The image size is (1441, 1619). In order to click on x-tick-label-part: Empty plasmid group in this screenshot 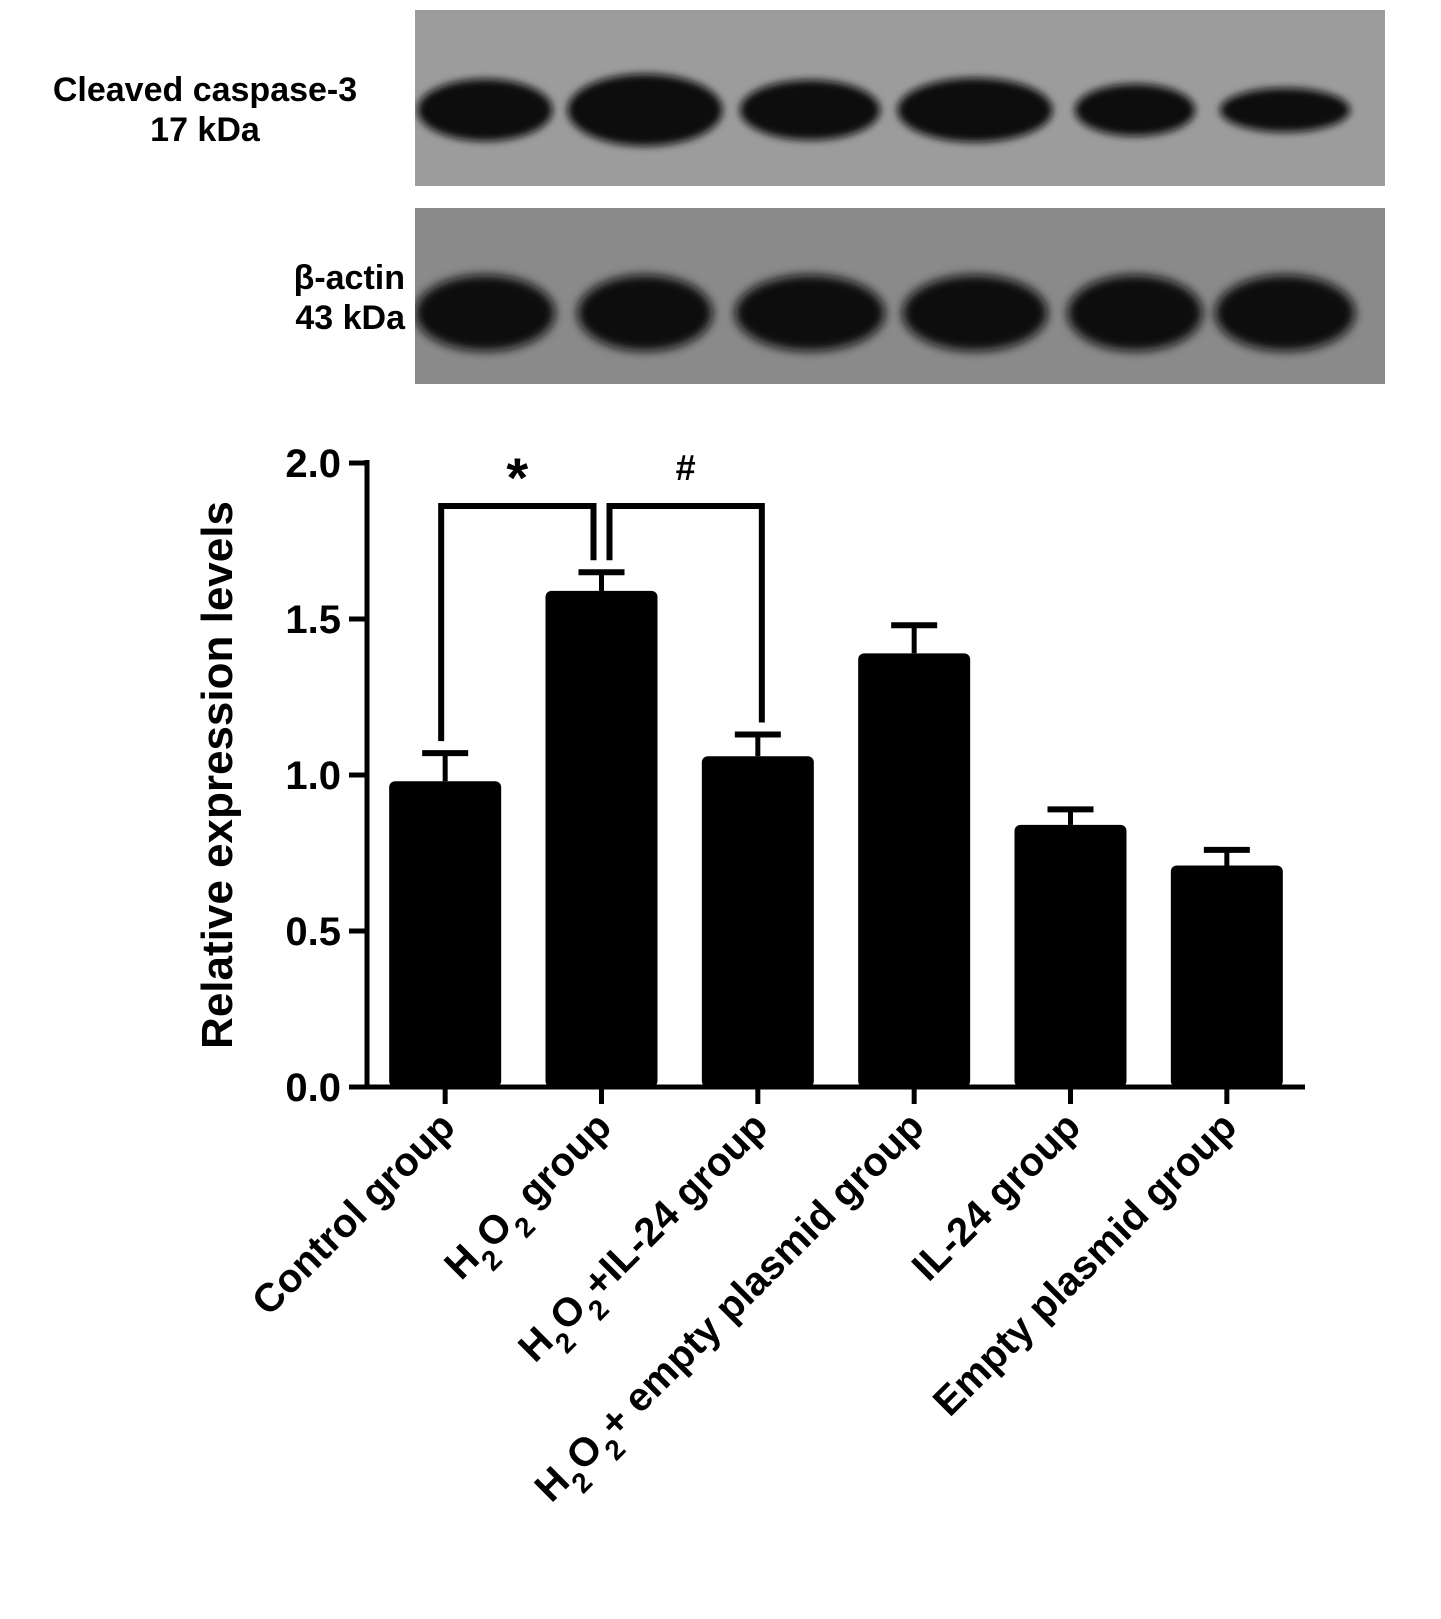, I will do `click(1085, 1264)`.